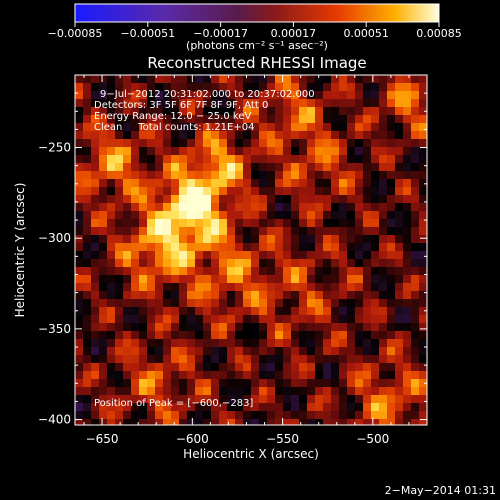  What do you see at coordinates (54, 148) in the screenshot?
I see `y-tick-label: −250` at bounding box center [54, 148].